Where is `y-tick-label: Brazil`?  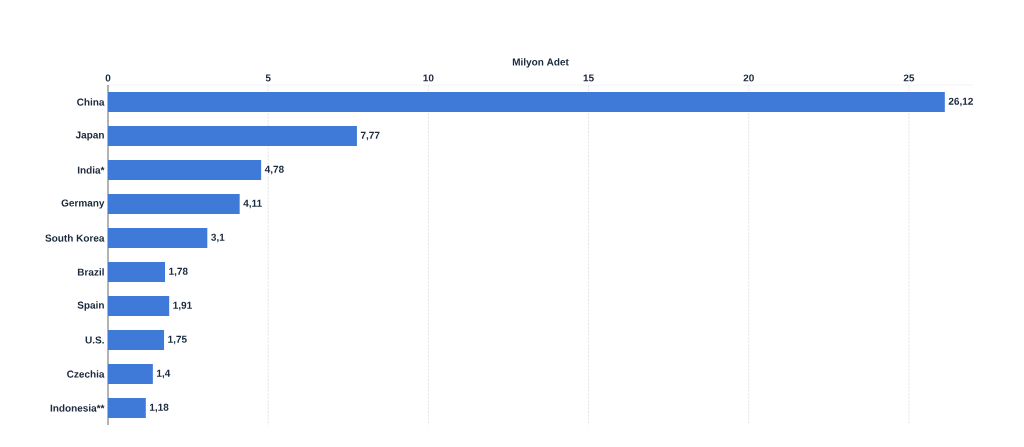 y-tick-label: Brazil is located at coordinates (90, 272).